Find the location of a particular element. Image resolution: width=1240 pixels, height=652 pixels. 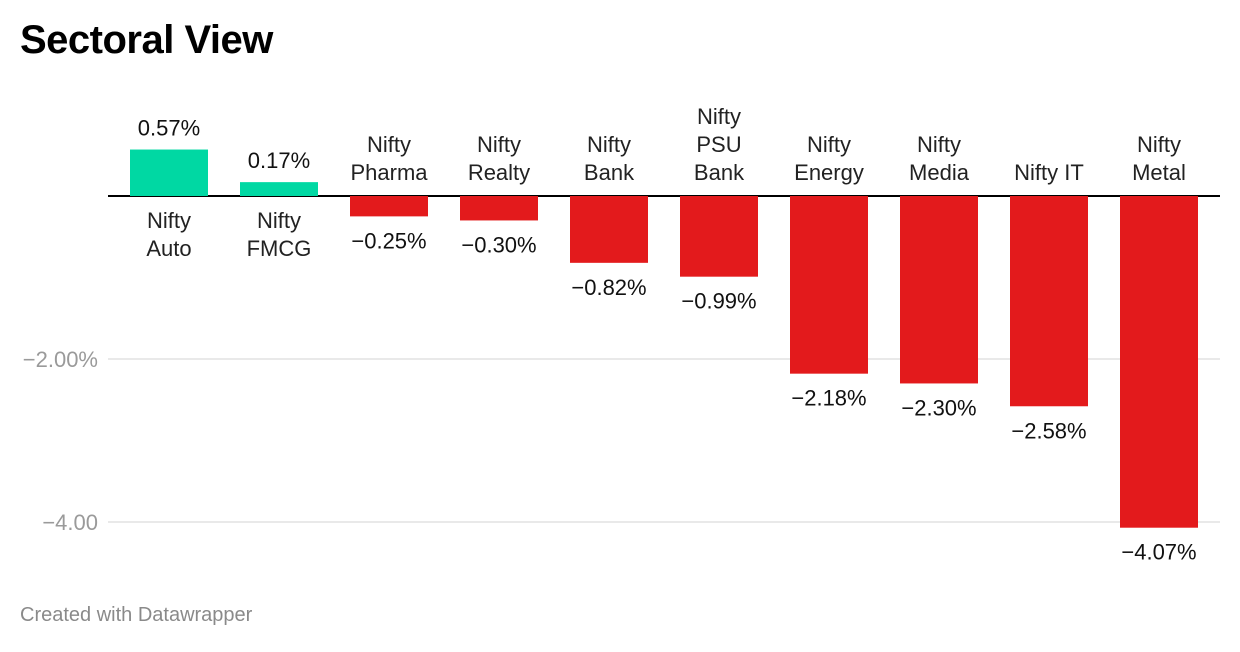

value-label: −0.99% is located at coordinates (718, 301).